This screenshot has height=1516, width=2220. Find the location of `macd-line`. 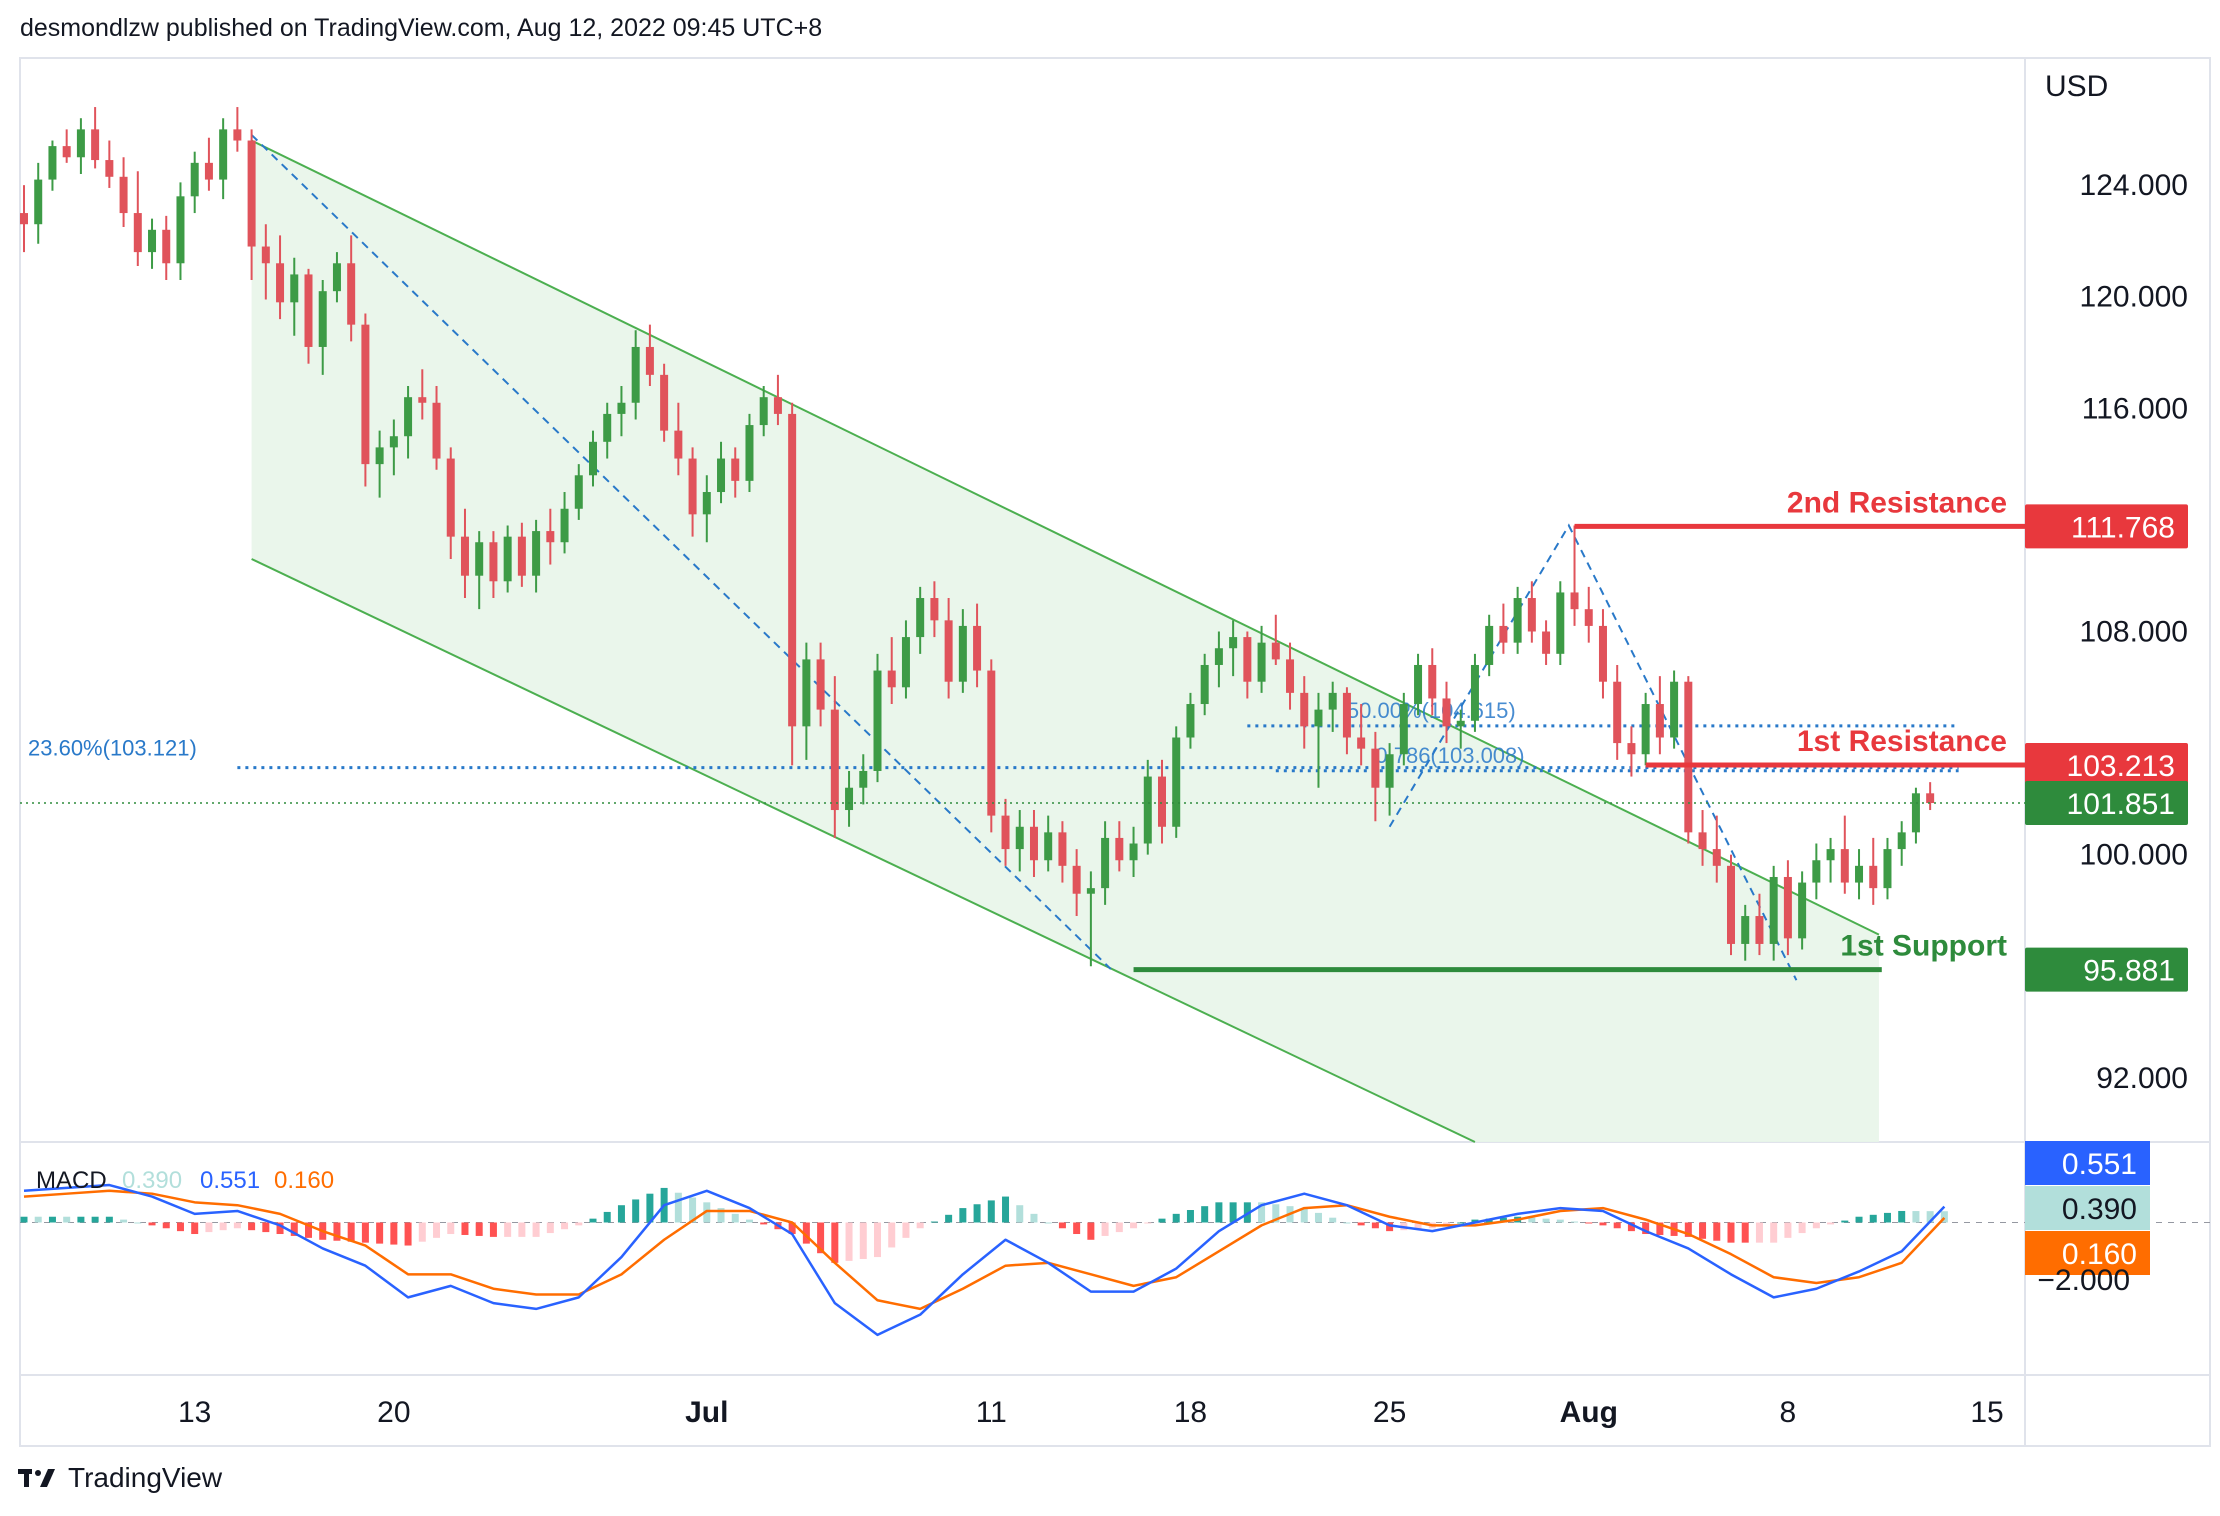

macd-line is located at coordinates (984, 1260).